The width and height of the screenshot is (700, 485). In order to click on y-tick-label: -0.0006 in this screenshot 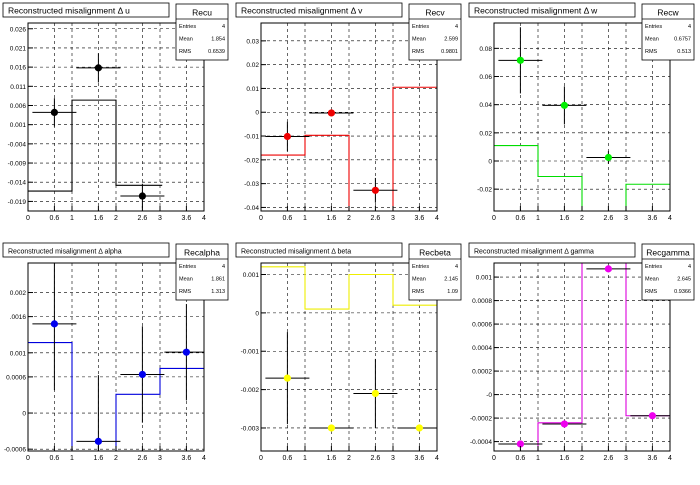, I will do `click(15, 450)`.